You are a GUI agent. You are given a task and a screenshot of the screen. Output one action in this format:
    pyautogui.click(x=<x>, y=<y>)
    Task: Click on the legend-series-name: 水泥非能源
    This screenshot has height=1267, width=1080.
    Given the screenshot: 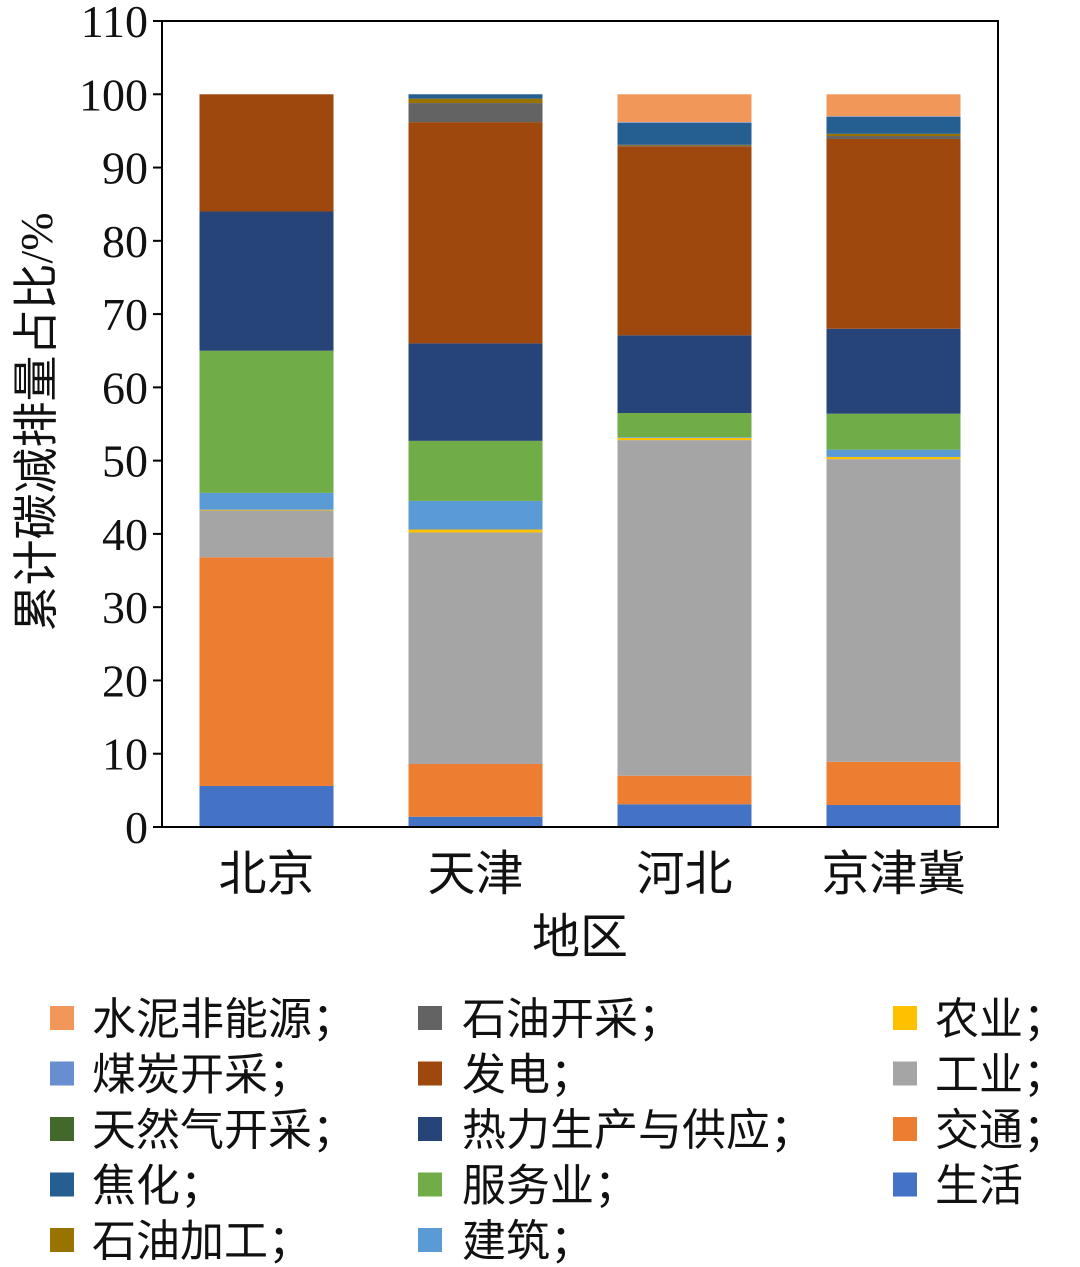 What is the action you would take?
    pyautogui.click(x=202, y=1019)
    